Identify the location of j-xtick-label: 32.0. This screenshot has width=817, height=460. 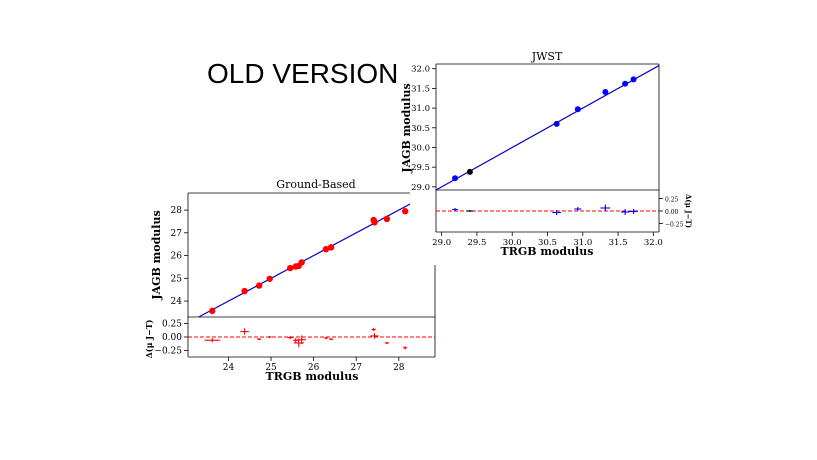
(653, 243).